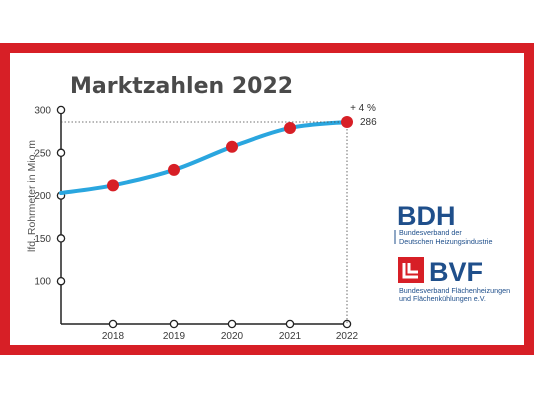  Describe the element at coordinates (426, 216) in the screenshot. I see `bdh-logo-text: BDH` at that location.